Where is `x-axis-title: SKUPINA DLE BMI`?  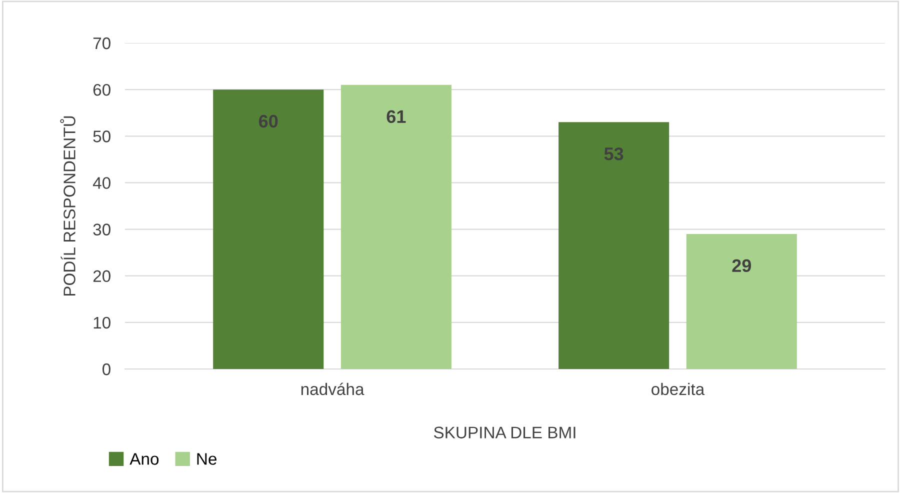
x-axis-title: SKUPINA DLE BMI is located at coordinates (505, 432).